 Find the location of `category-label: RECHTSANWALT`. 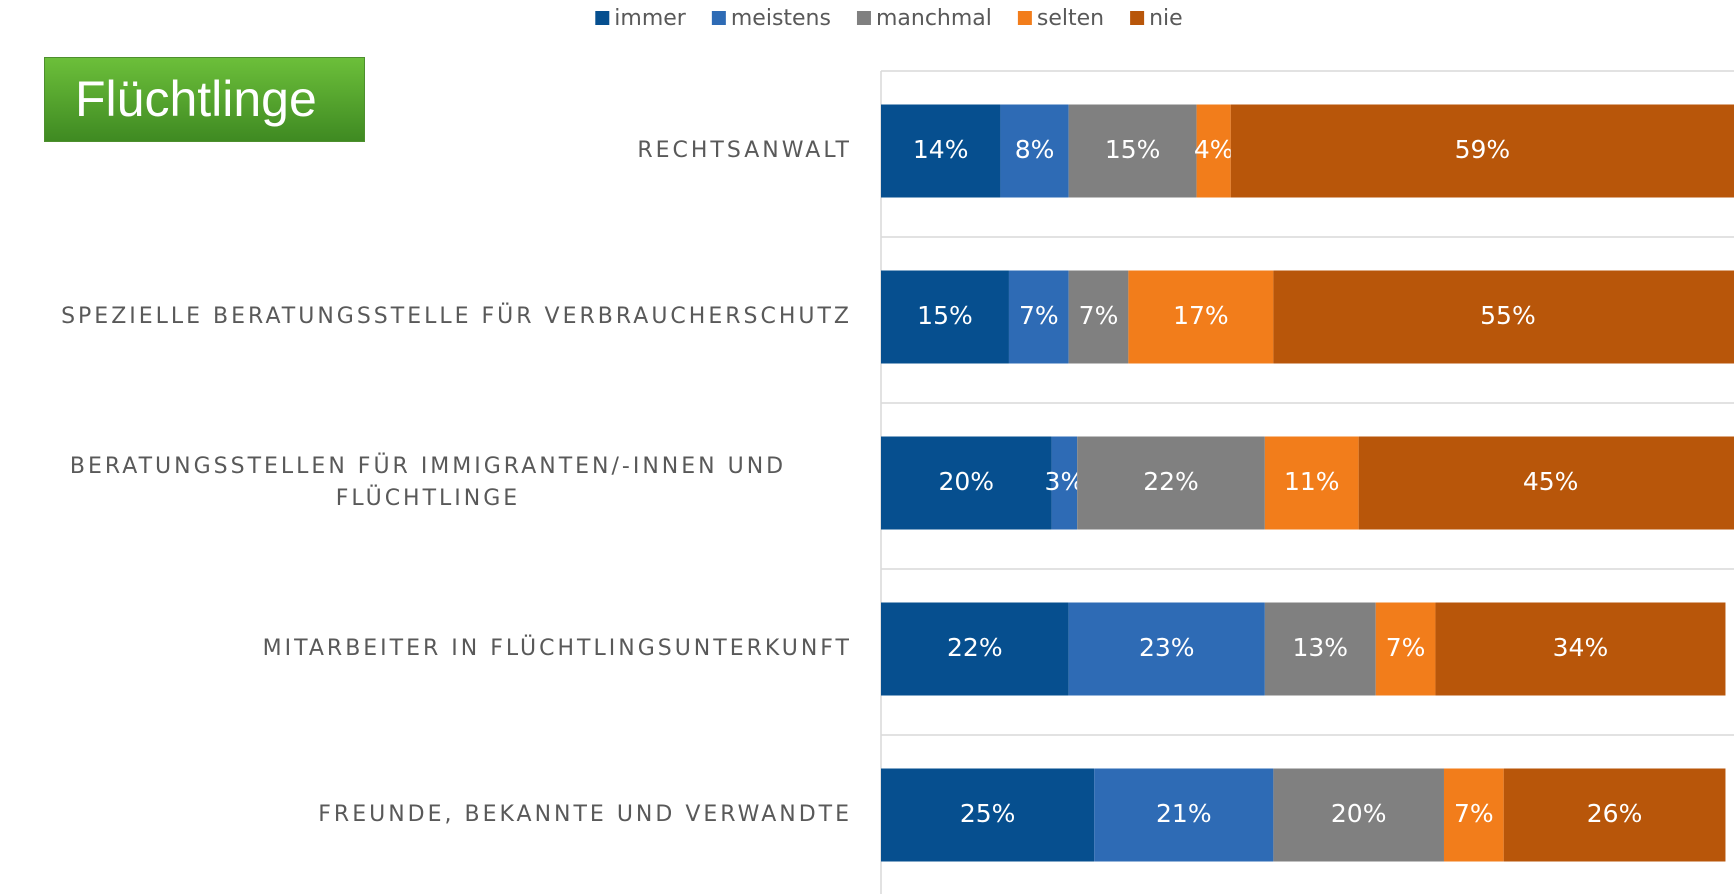

category-label: RECHTSANWALT is located at coordinates (744, 150).